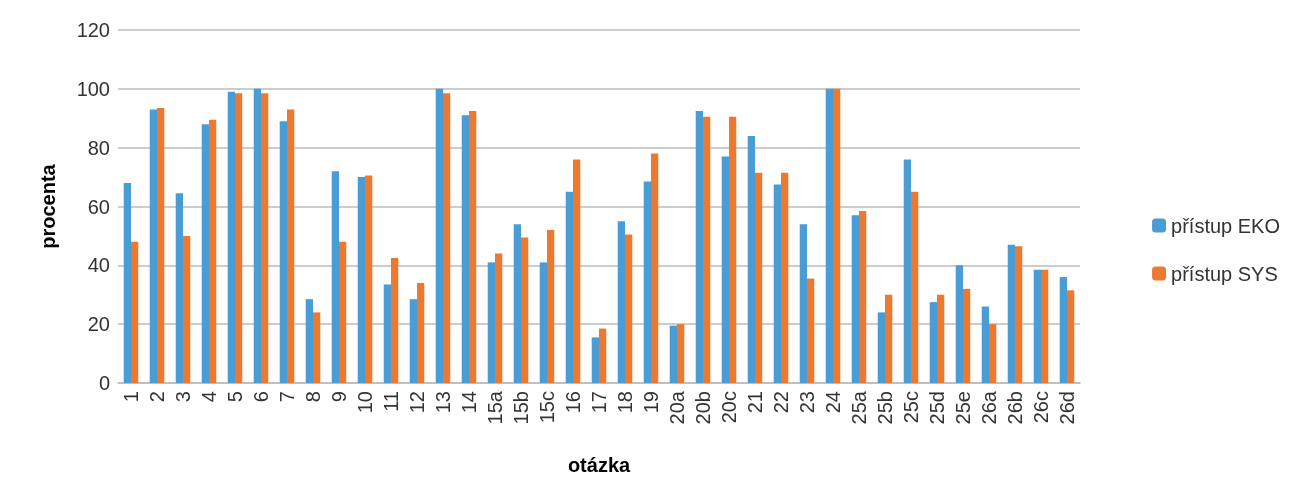 The image size is (1303, 499). What do you see at coordinates (963, 408) in the screenshot?
I see `x-tick-label: 25e` at bounding box center [963, 408].